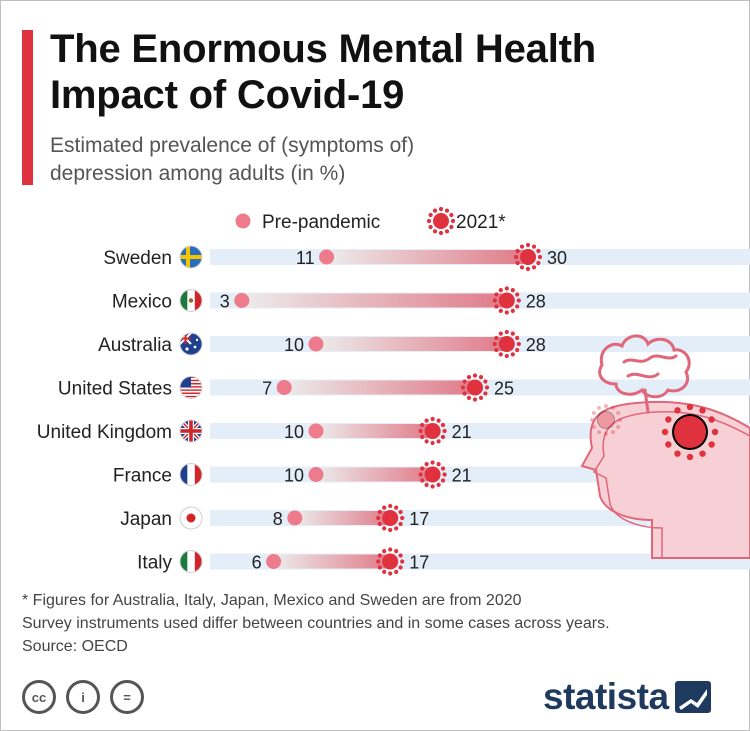 This screenshot has width=750, height=731. Describe the element at coordinates (127, 697) in the screenshot. I see `no-derivatives-icon: =` at that location.